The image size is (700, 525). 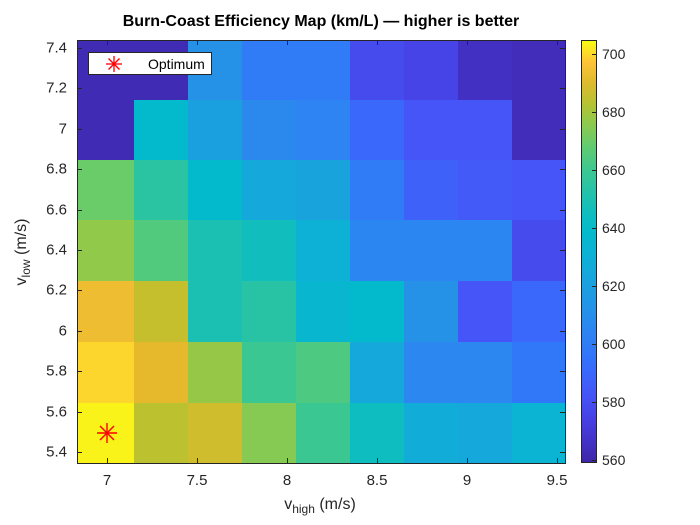 I want to click on y-axis-label-sub: low, so click(x=26, y=268).